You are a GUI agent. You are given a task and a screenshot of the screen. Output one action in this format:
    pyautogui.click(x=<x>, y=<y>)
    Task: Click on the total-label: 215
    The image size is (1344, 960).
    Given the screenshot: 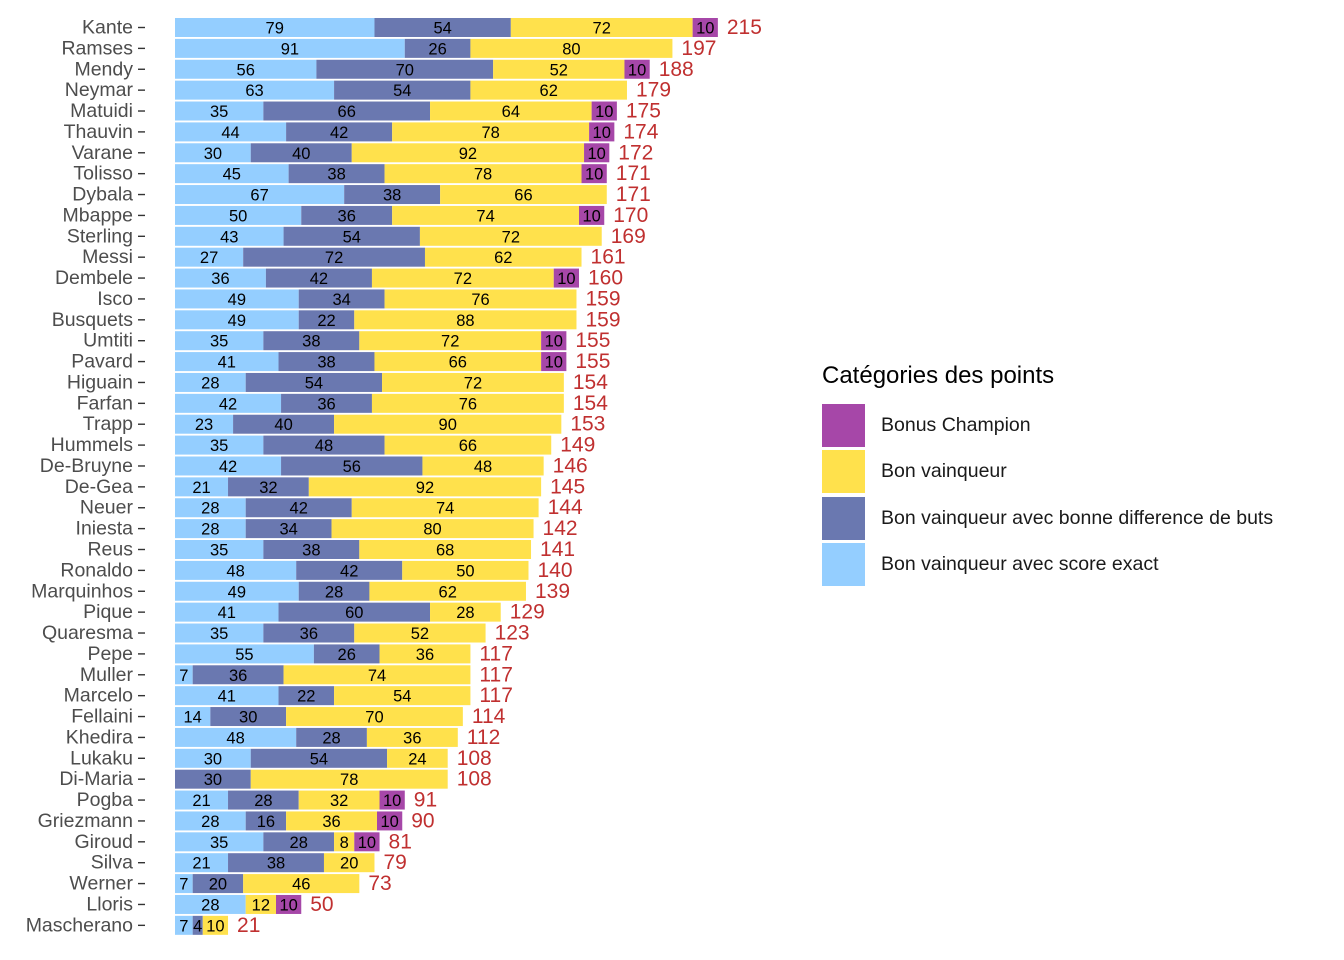 What is the action you would take?
    pyautogui.click(x=744, y=27)
    